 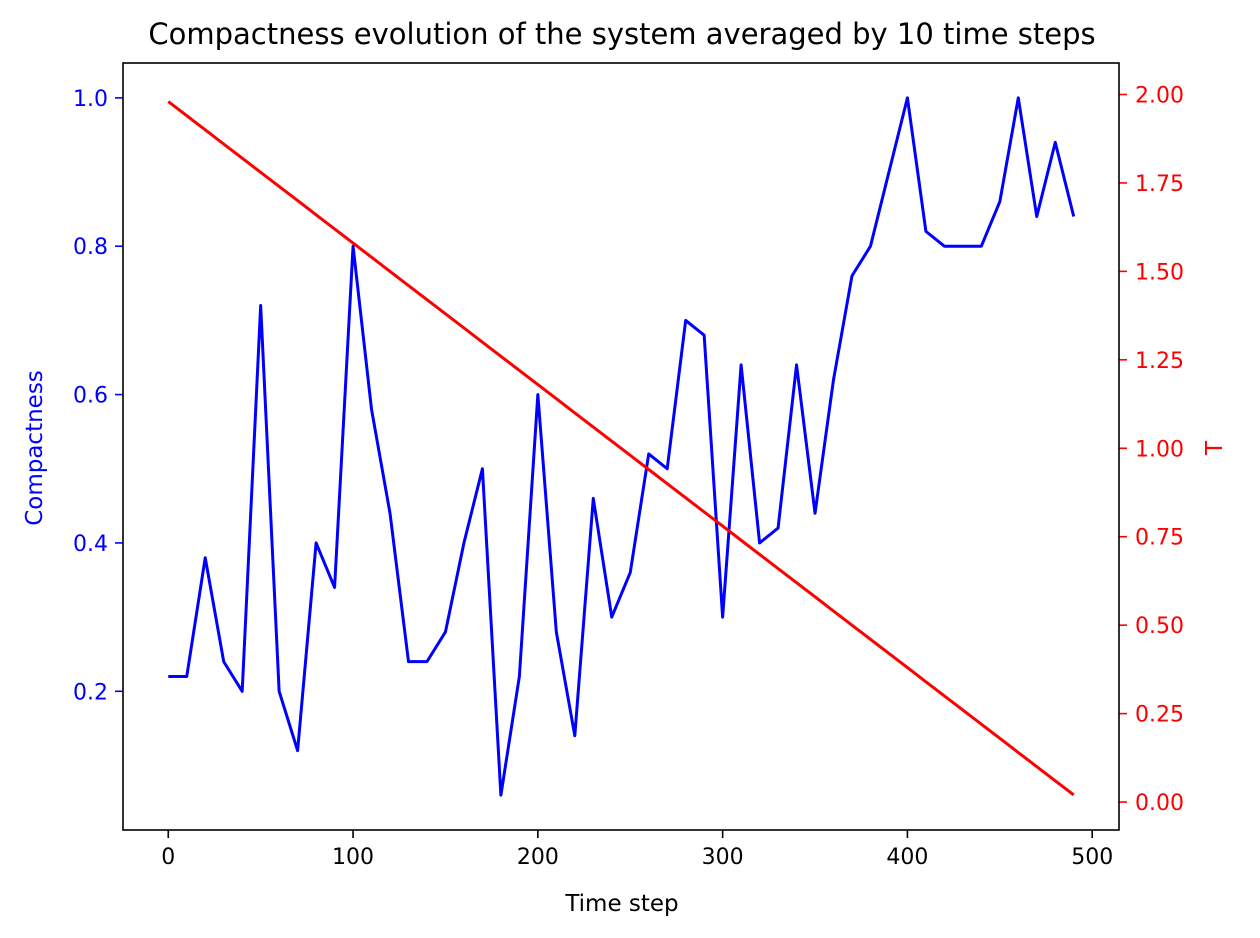 I want to click on y-right-axis-label: T, so click(x=1215, y=448).